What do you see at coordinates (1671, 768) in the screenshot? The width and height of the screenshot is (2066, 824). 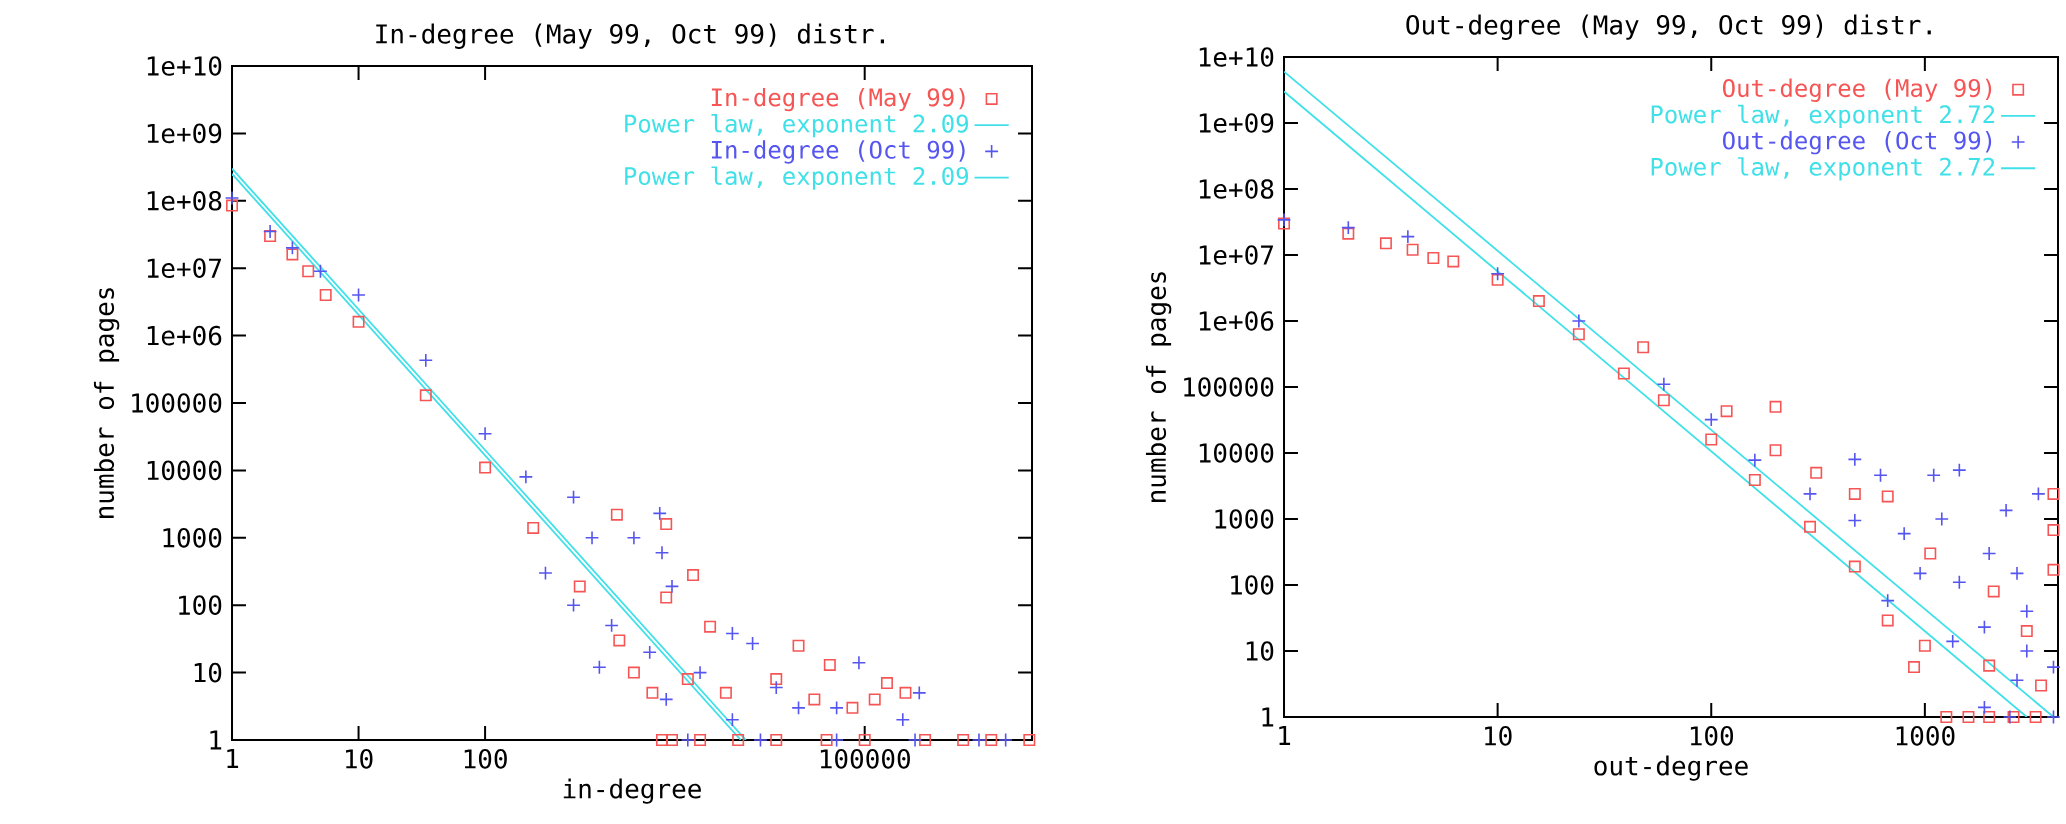 I see `x-axis-title: out-degree` at bounding box center [1671, 768].